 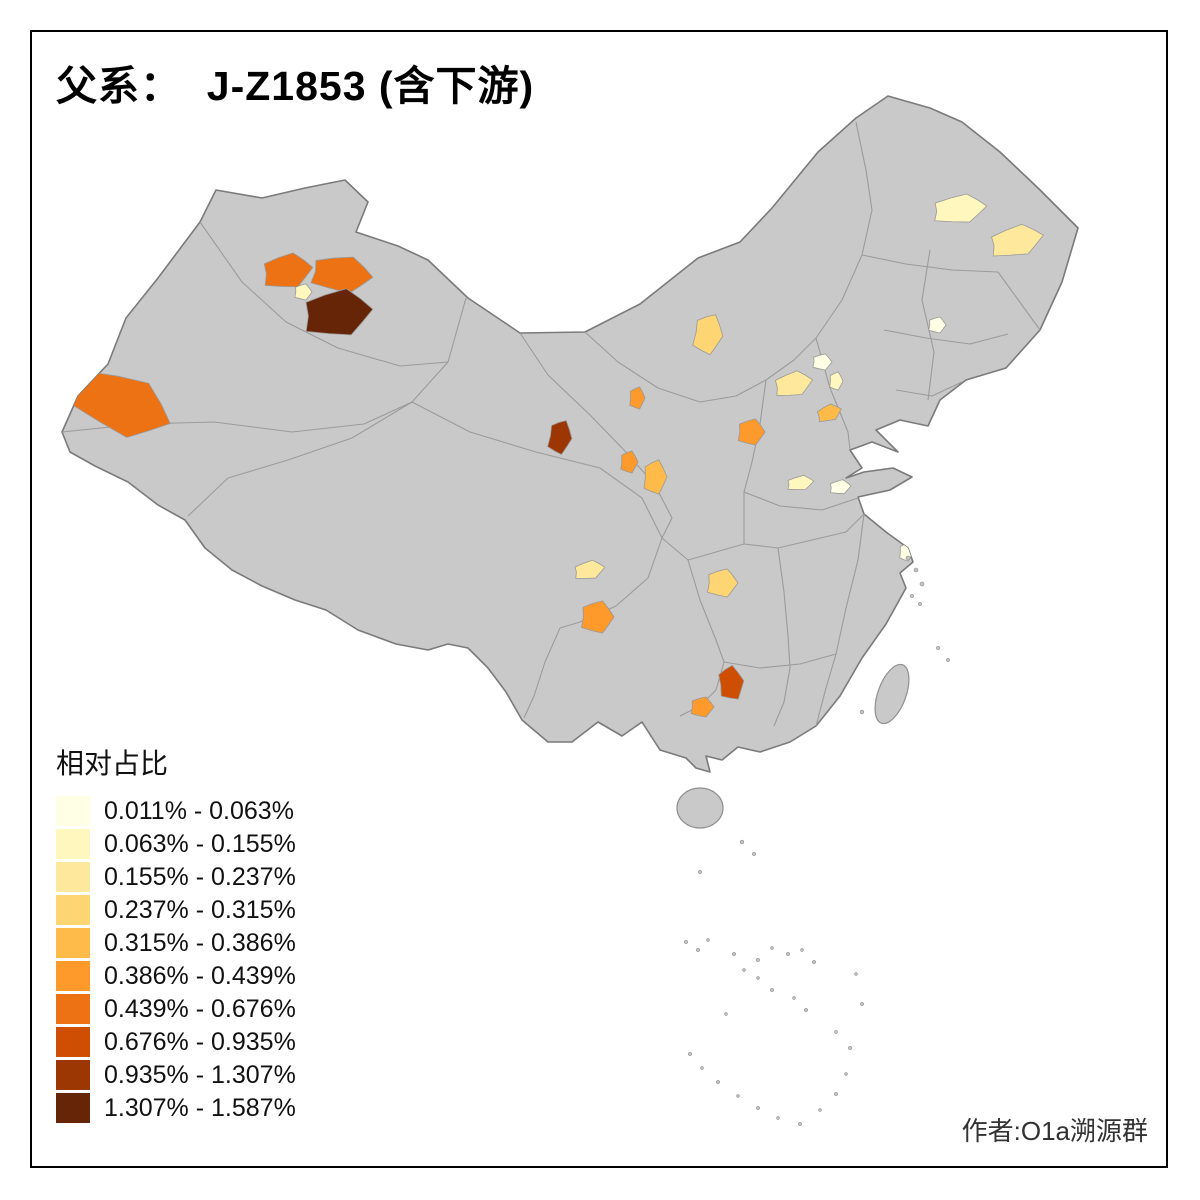 I want to click on legend-row: 0.935% - 1.307%, so click(x=176, y=1075).